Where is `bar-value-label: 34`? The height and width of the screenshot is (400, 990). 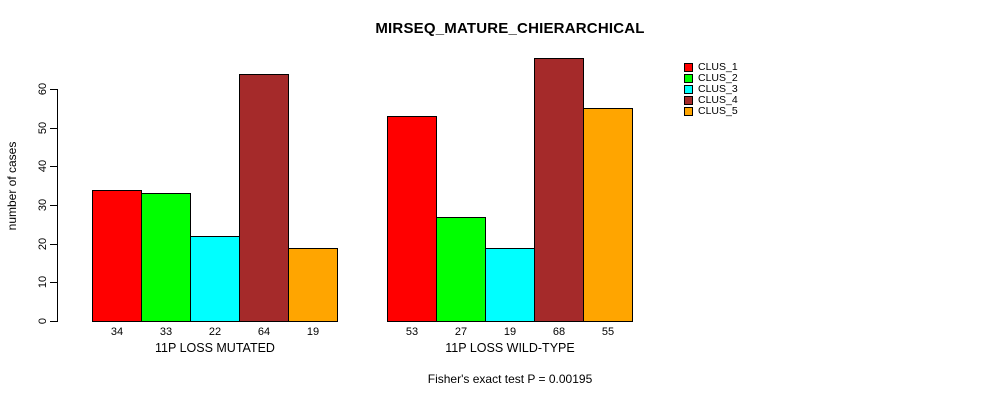 bar-value-label: 34 is located at coordinates (117, 332).